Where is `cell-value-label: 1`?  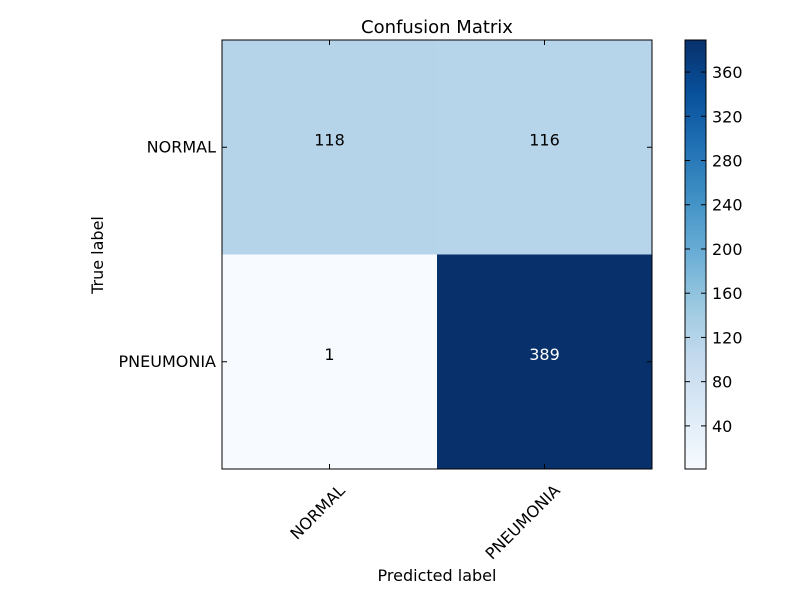 cell-value-label: 1 is located at coordinates (329, 354).